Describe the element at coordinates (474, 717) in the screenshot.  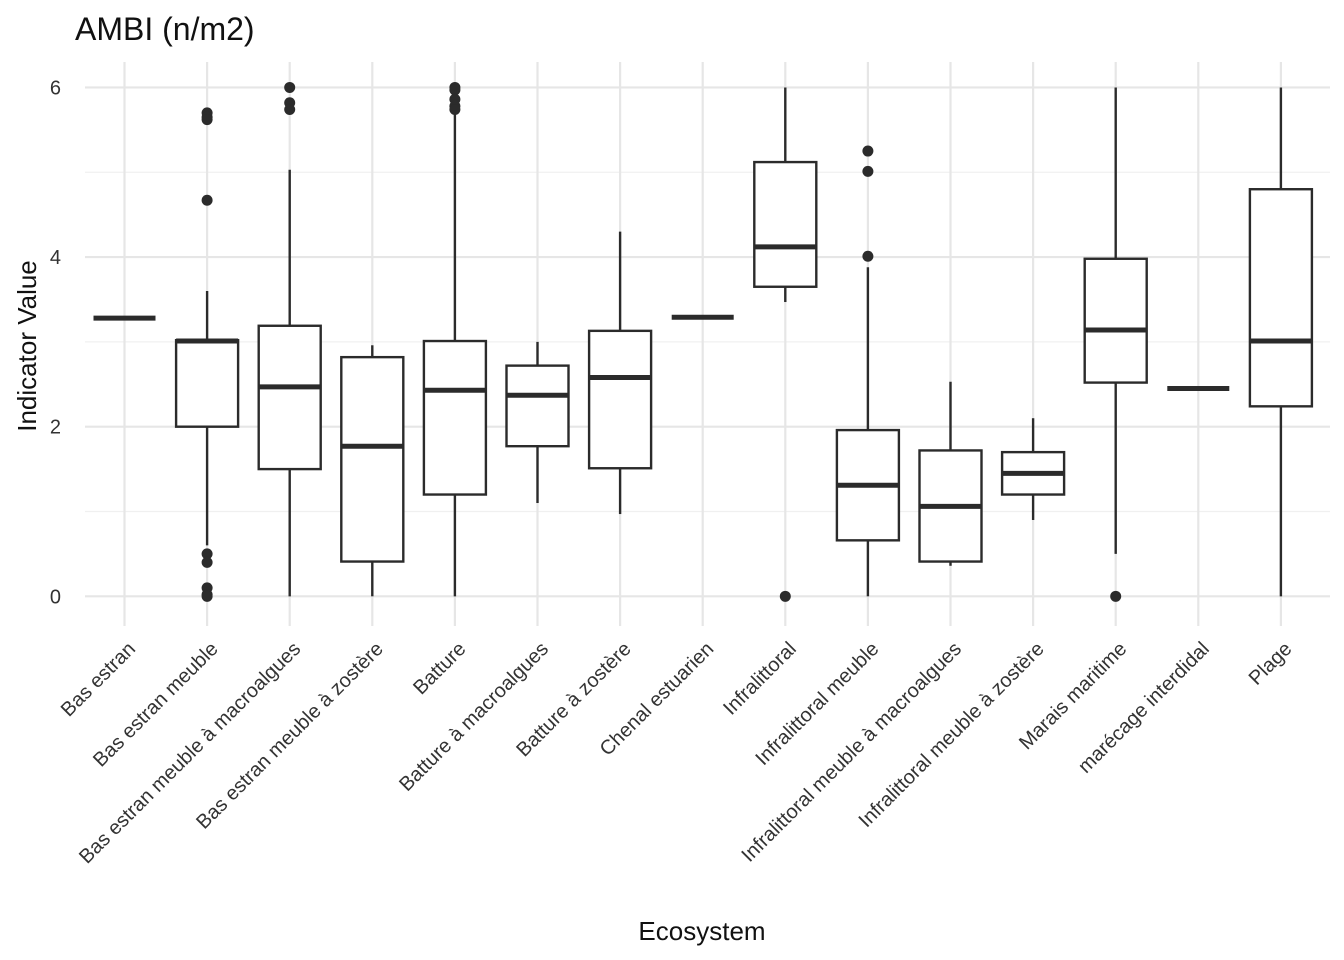
I see `x-tick-label: Batture à macroalgues` at that location.